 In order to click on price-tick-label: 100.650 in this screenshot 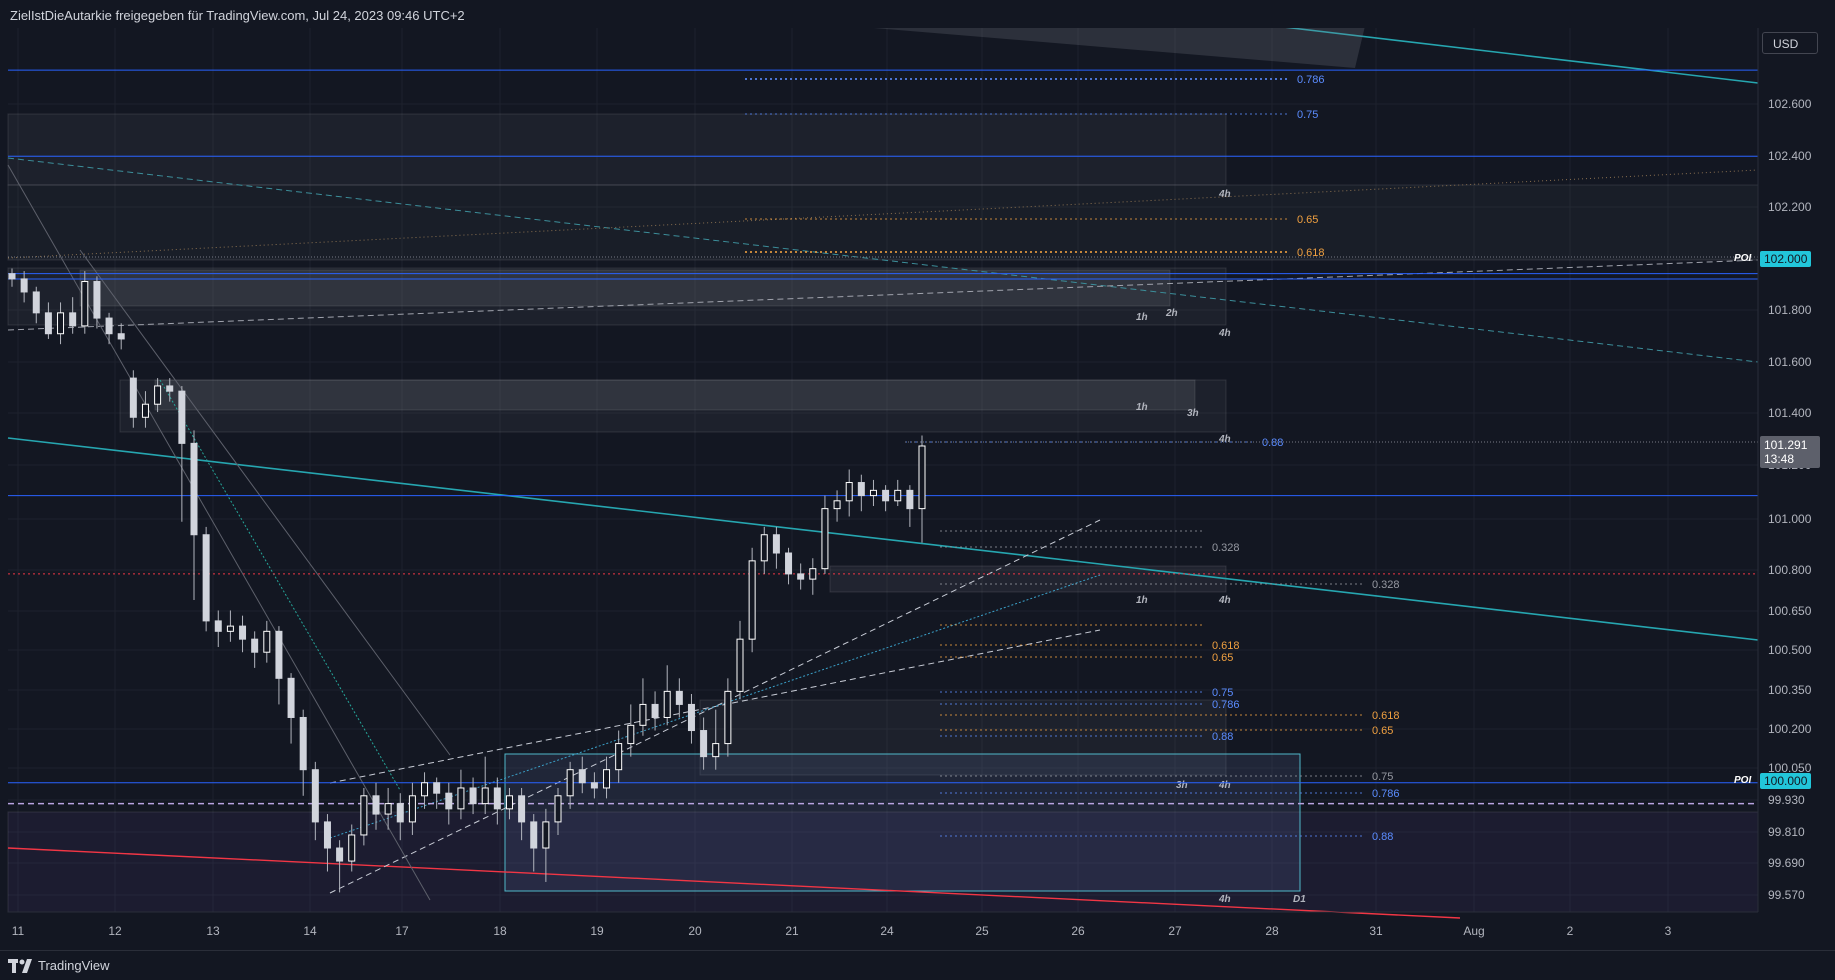, I will do `click(1790, 611)`.